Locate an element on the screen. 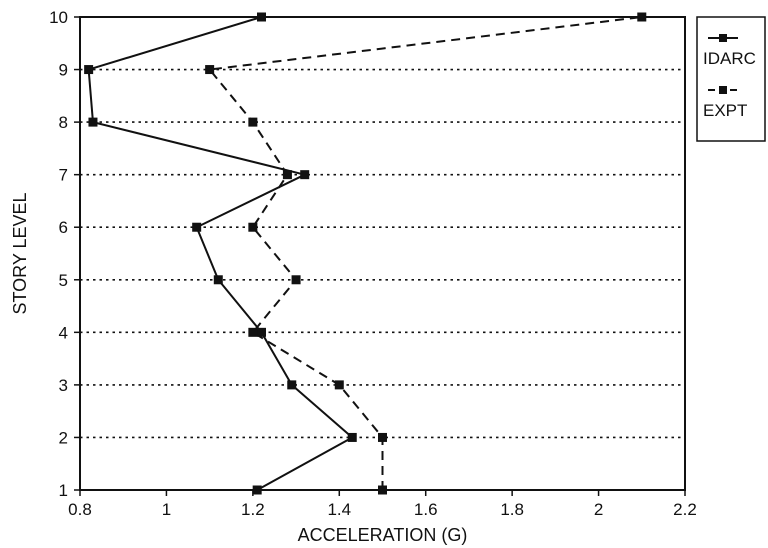 The width and height of the screenshot is (768, 548). y-tick-label: 3 is located at coordinates (63, 385).